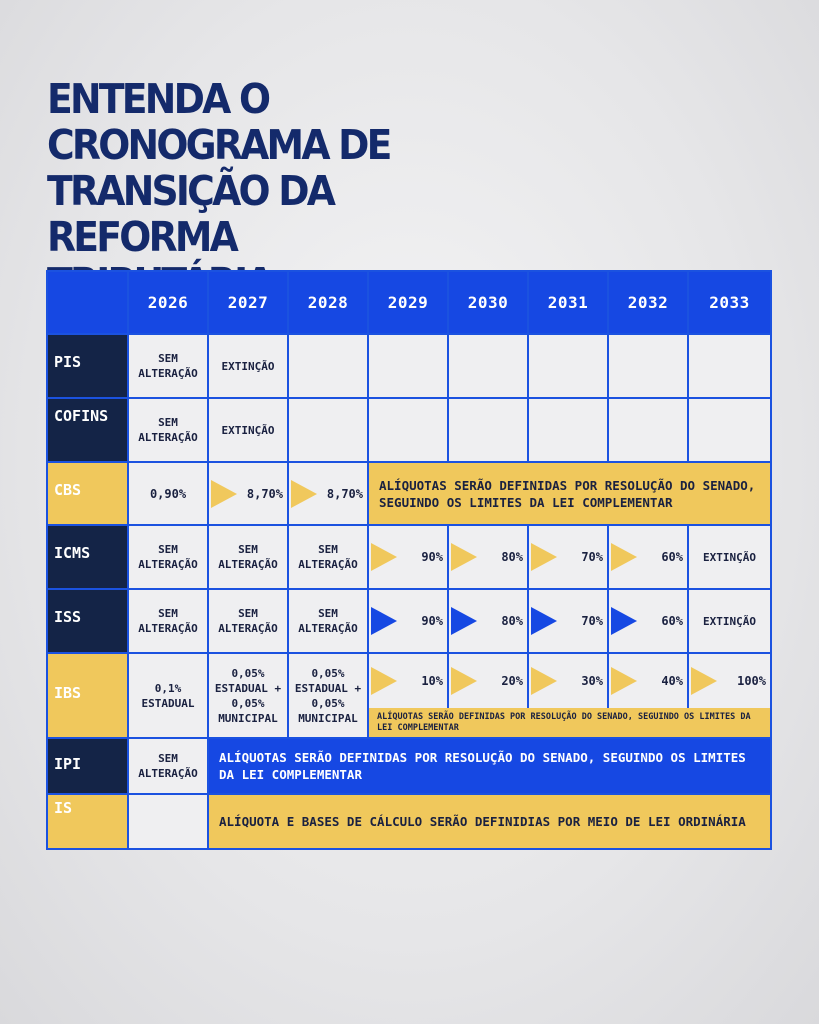 This screenshot has width=819, height=1024. What do you see at coordinates (328, 621) in the screenshot?
I see `iss-2028: SEM ALTERAÇÃO` at bounding box center [328, 621].